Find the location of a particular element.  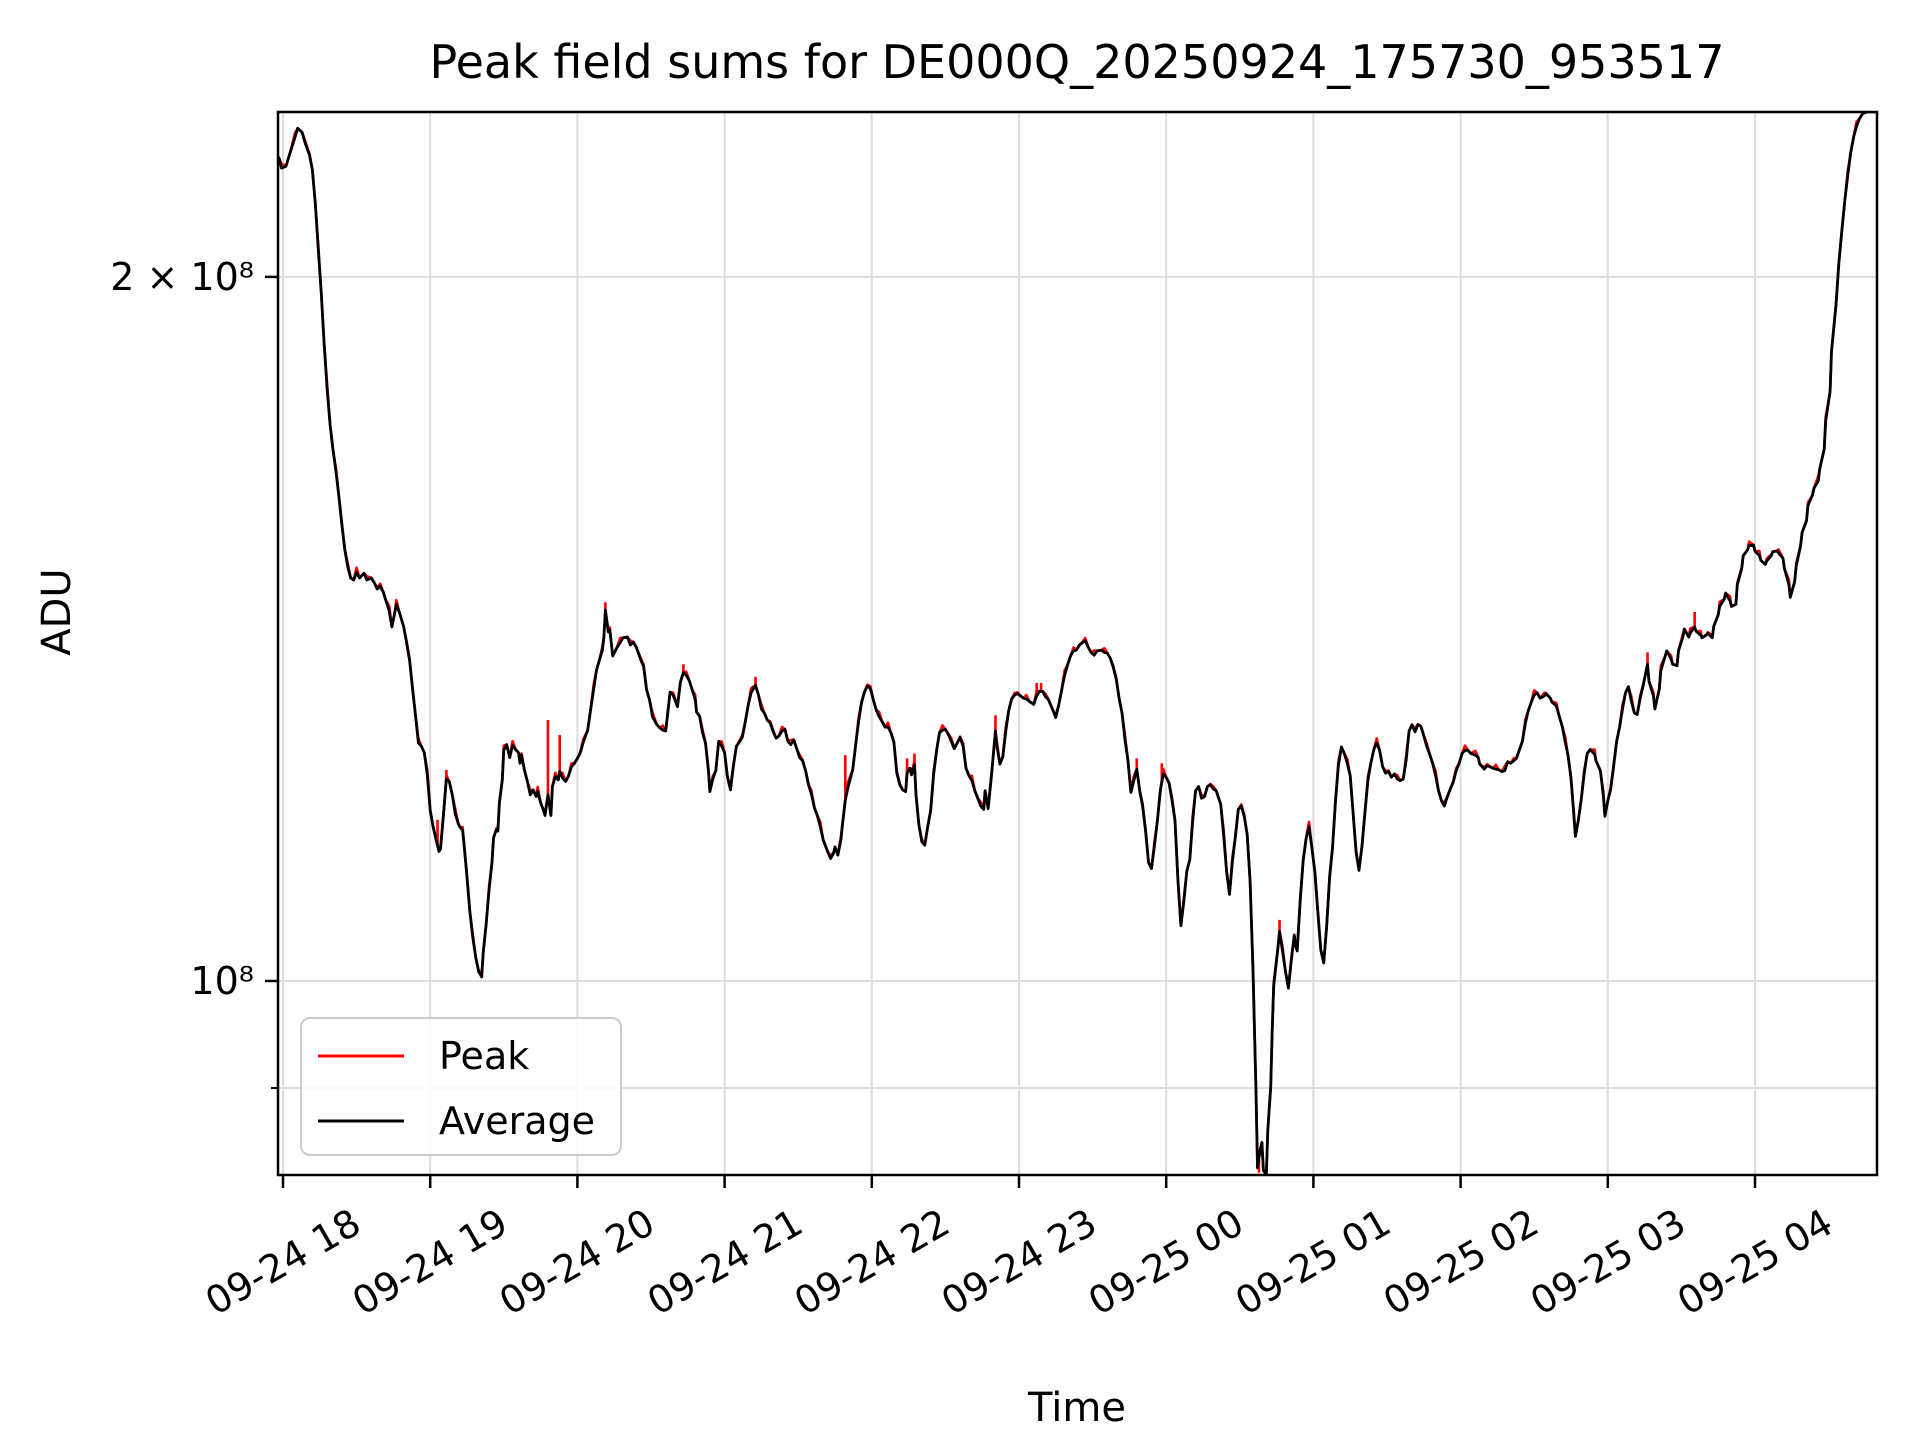

legend-label-average: Average is located at coordinates (517, 1121).